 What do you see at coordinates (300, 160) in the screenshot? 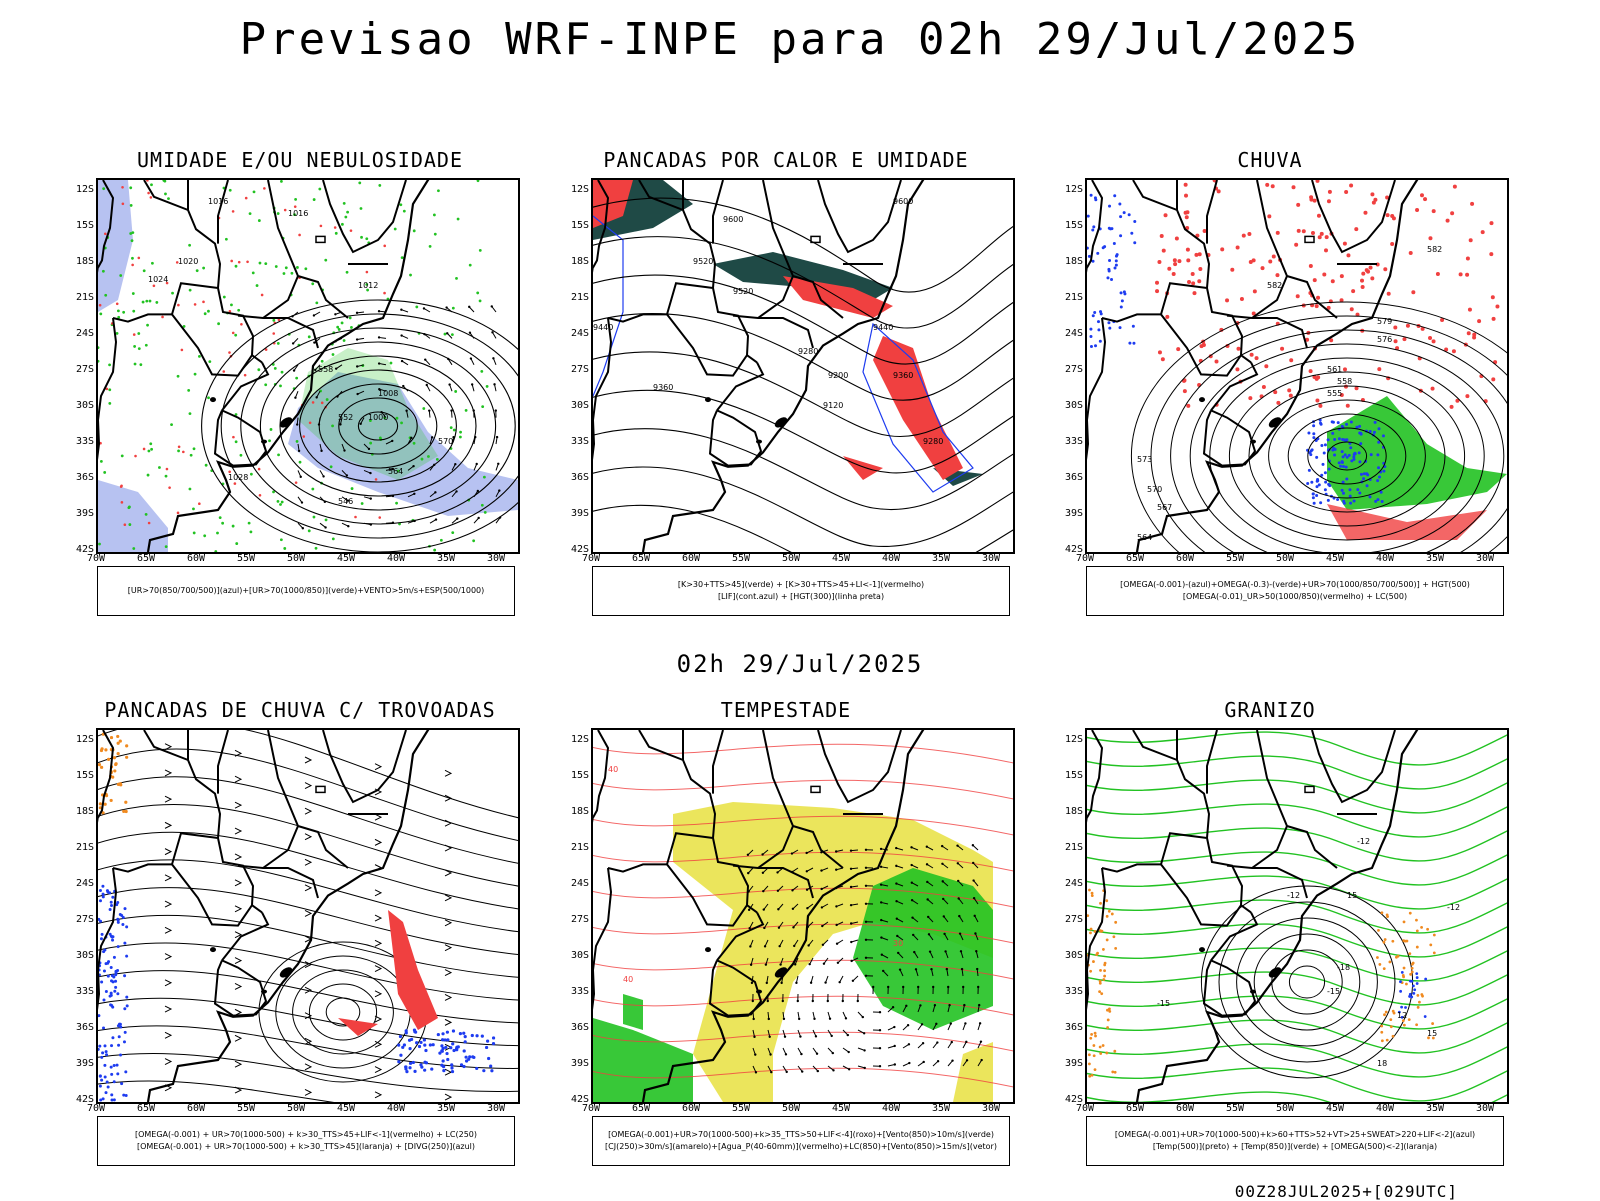
I see `panel-title-umidade: UMIDADE E/OU NEBULOSIDADE` at bounding box center [300, 160].